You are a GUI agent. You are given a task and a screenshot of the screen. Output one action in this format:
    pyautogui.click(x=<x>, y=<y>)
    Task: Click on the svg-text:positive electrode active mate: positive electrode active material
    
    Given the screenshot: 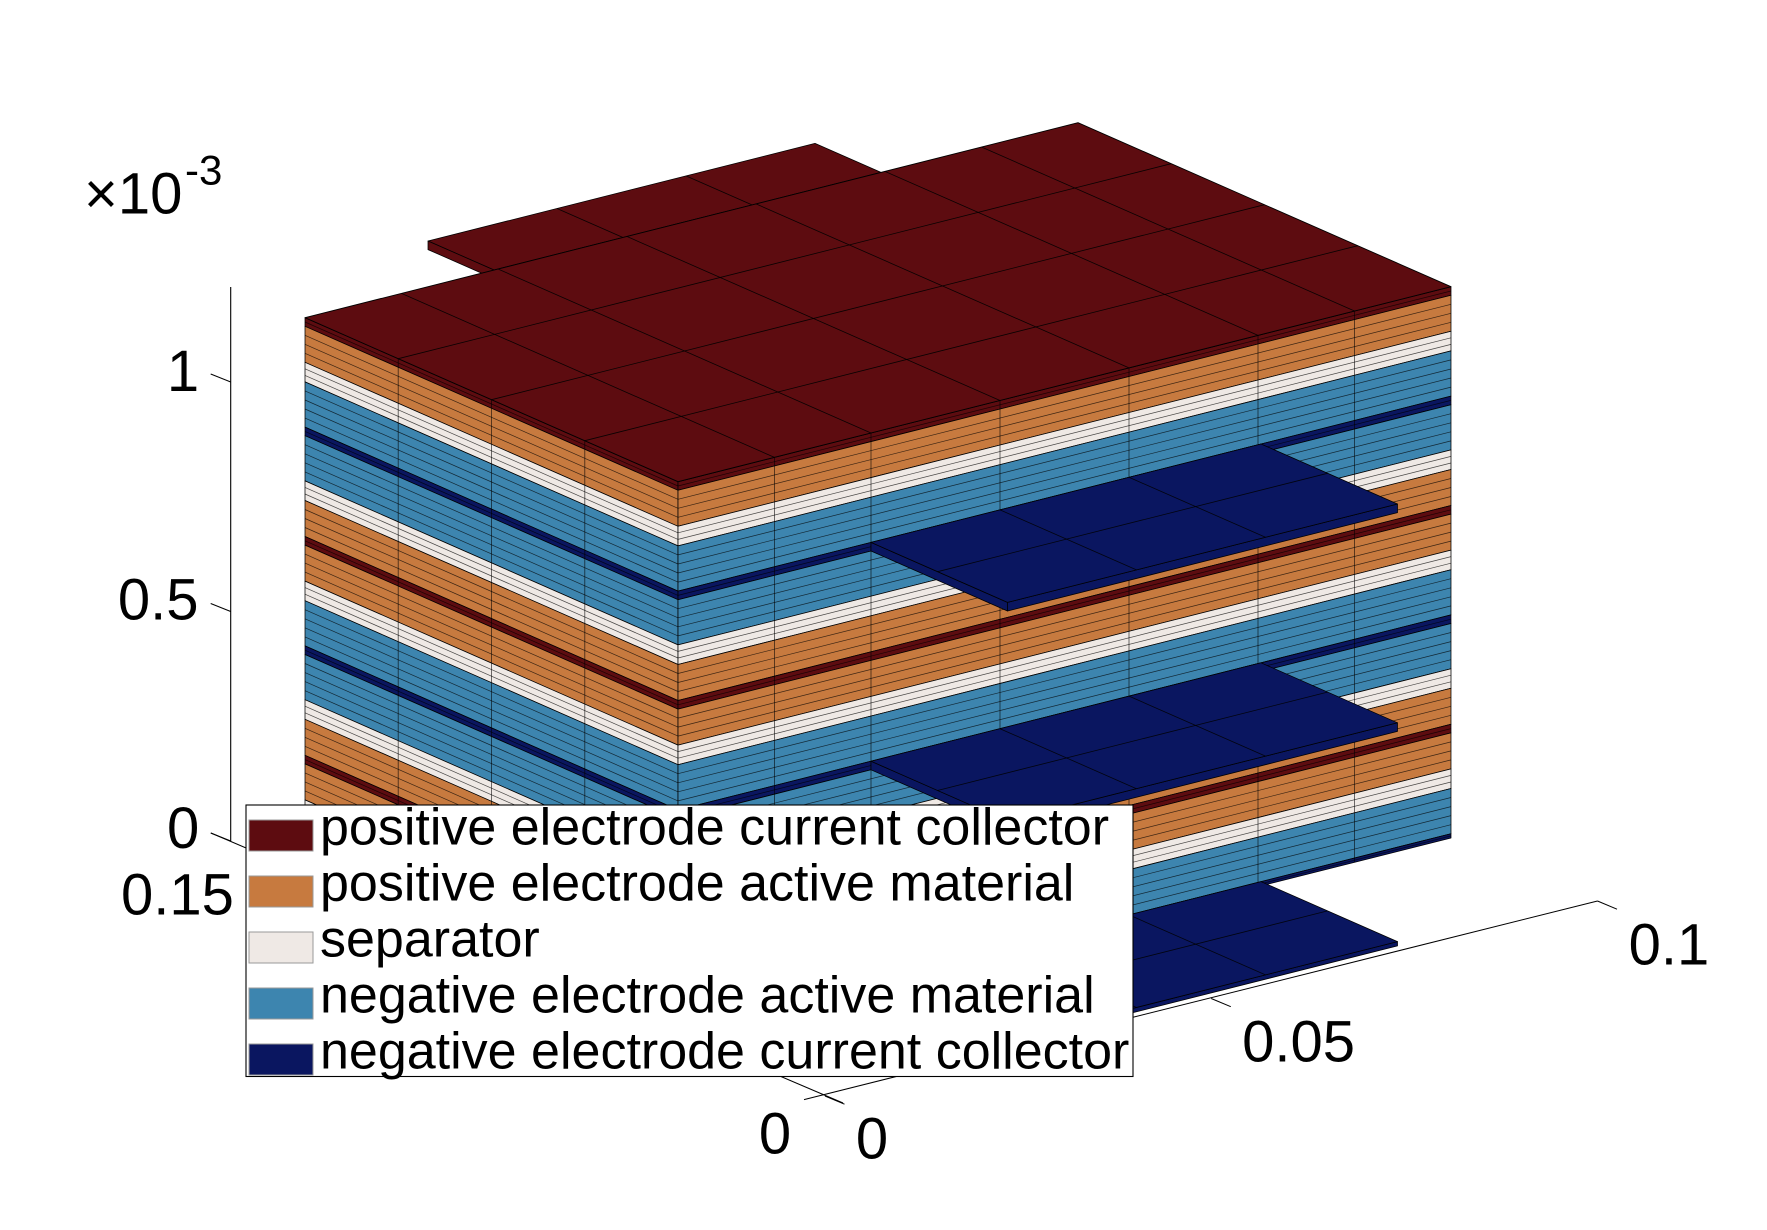 What is the action you would take?
    pyautogui.click(x=697, y=884)
    